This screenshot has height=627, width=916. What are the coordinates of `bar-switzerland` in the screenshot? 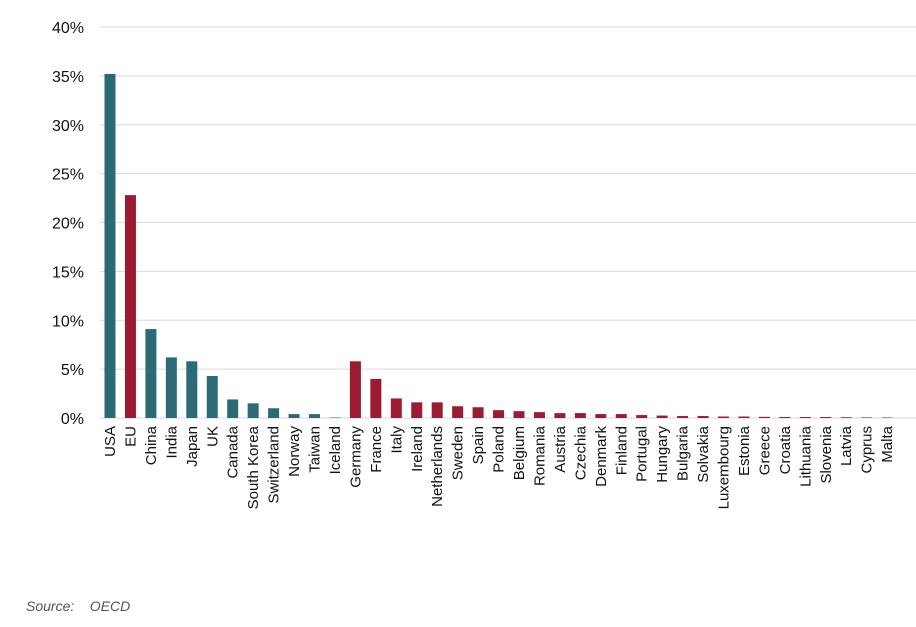 It's located at (274, 413).